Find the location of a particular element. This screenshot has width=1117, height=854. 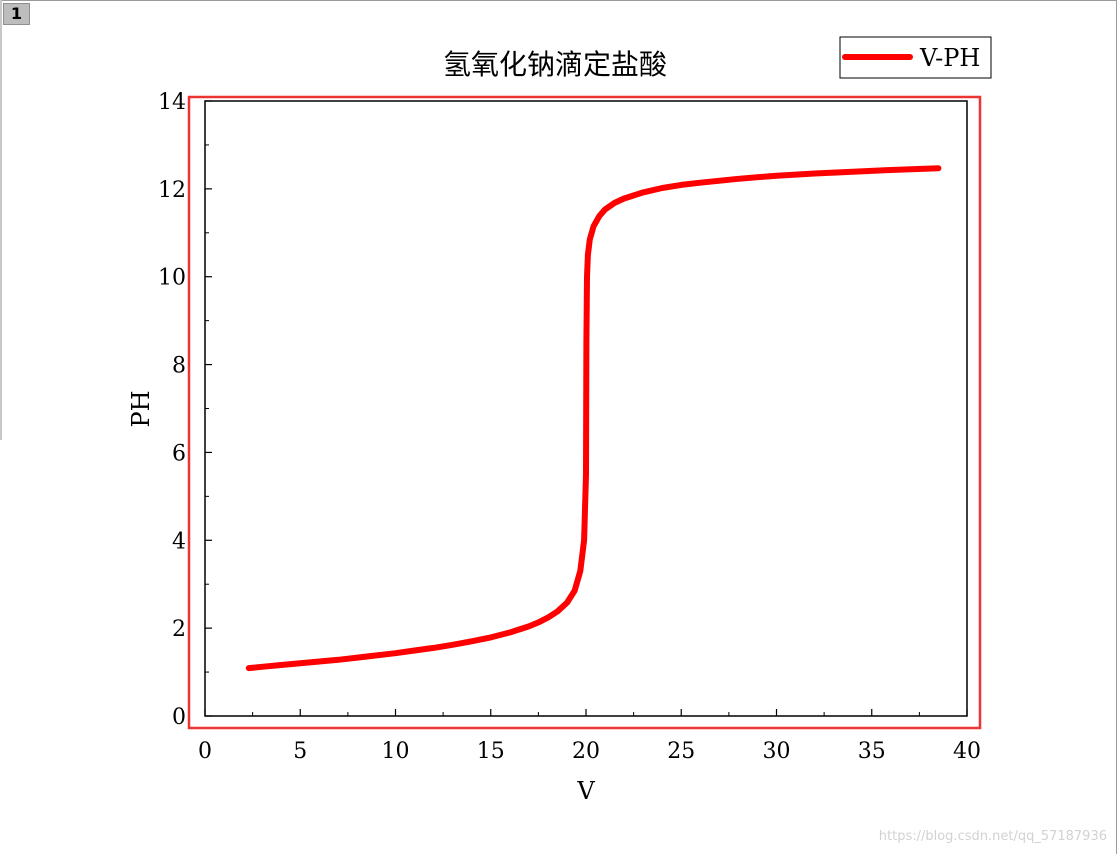

y-tick-label: 6 is located at coordinates (179, 453).